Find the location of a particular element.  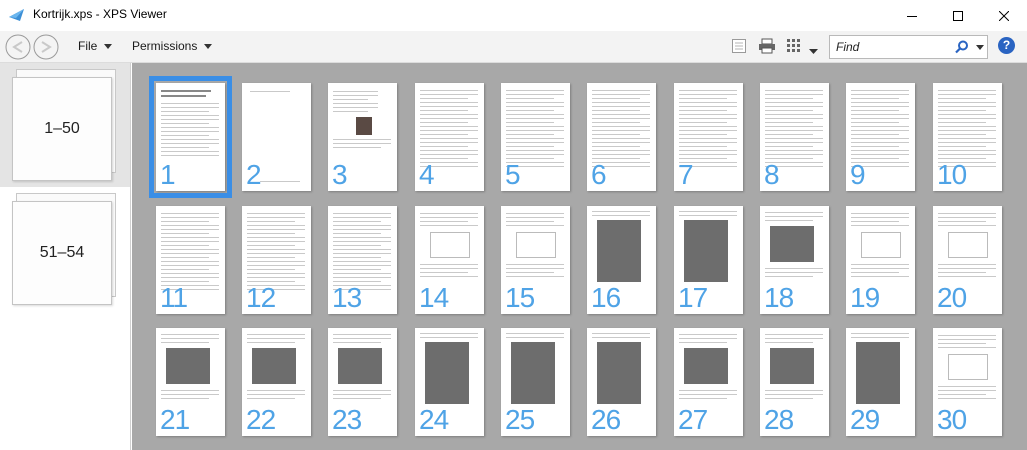

page-number-label: 24 is located at coordinates (434, 419).